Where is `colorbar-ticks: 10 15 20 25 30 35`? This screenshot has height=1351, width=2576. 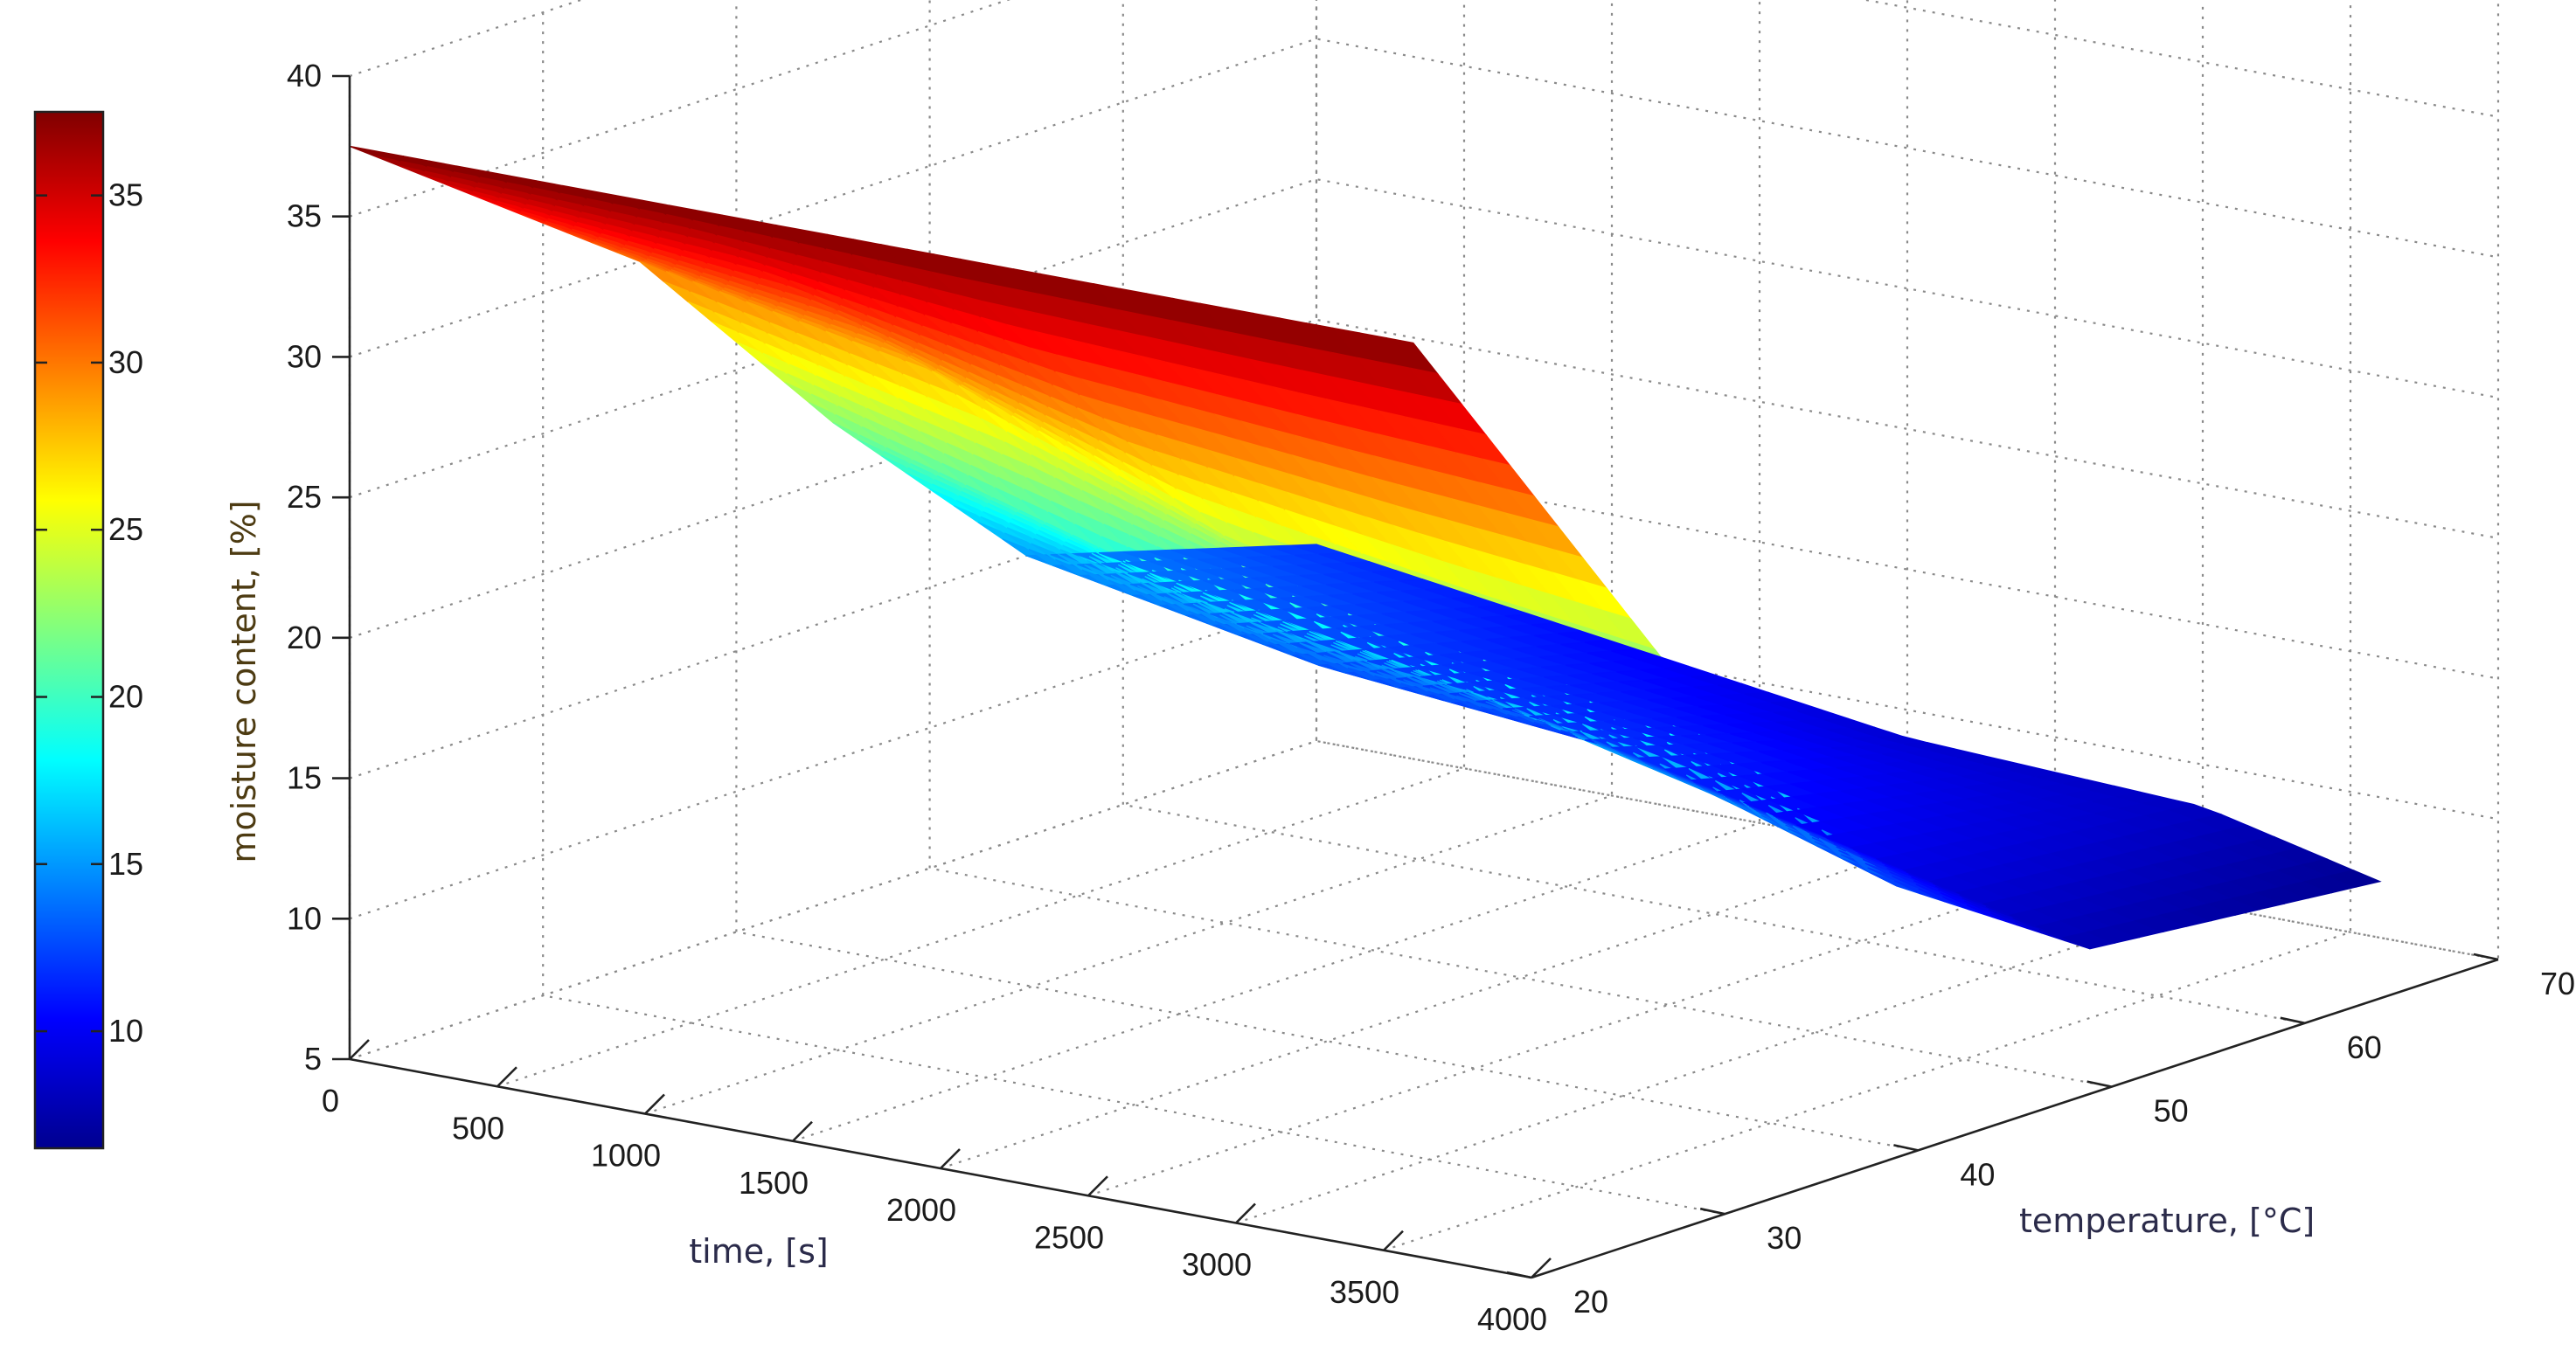
colorbar-ticks: 10 15 20 25 30 35 is located at coordinates (89, 613).